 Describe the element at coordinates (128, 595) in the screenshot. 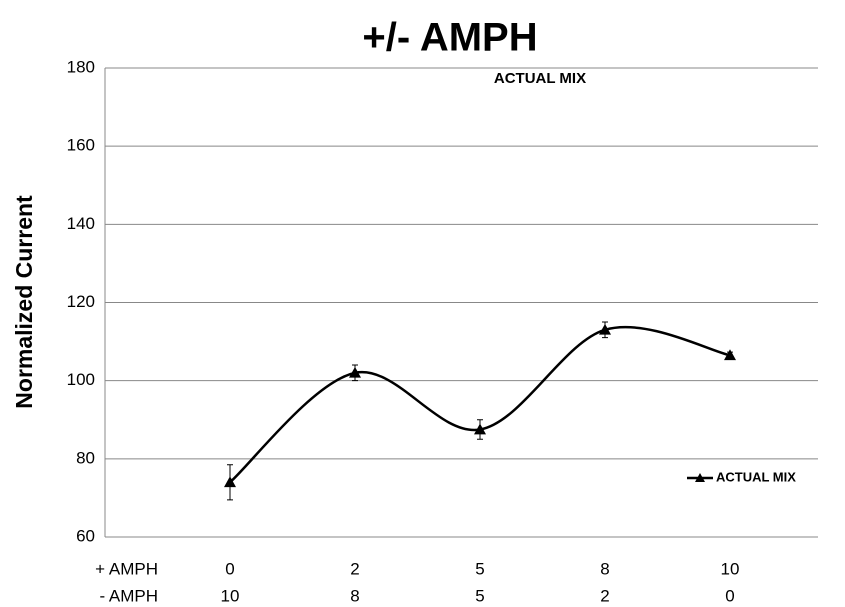

I see `row-label: - AMPH` at that location.